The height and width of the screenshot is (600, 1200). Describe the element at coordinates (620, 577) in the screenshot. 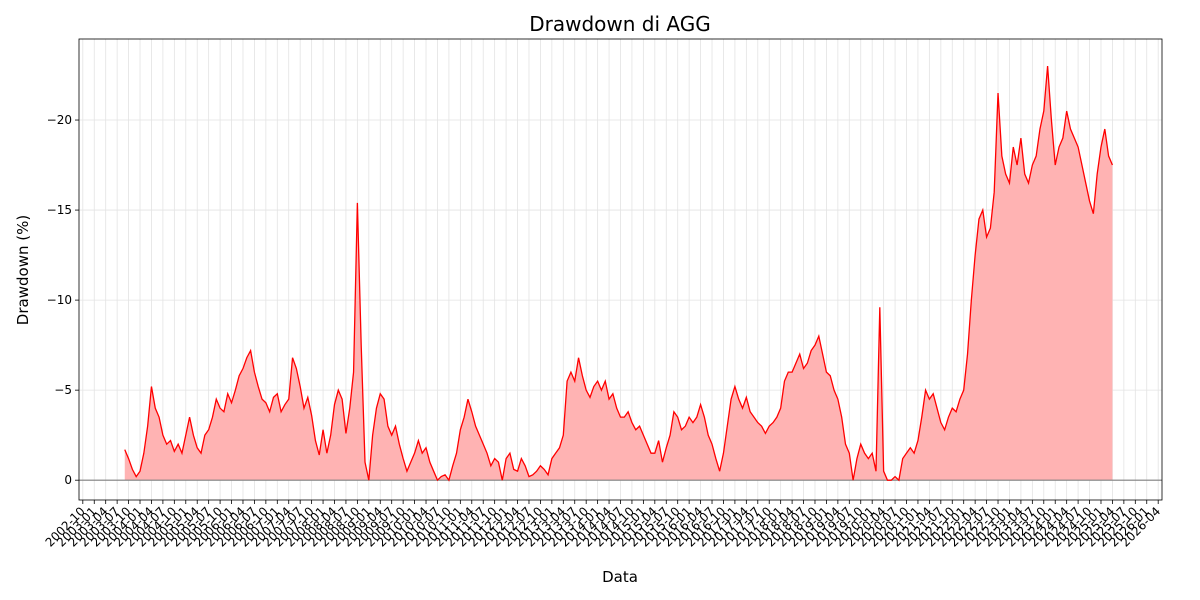

I see `x-axis-label: Data` at that location.